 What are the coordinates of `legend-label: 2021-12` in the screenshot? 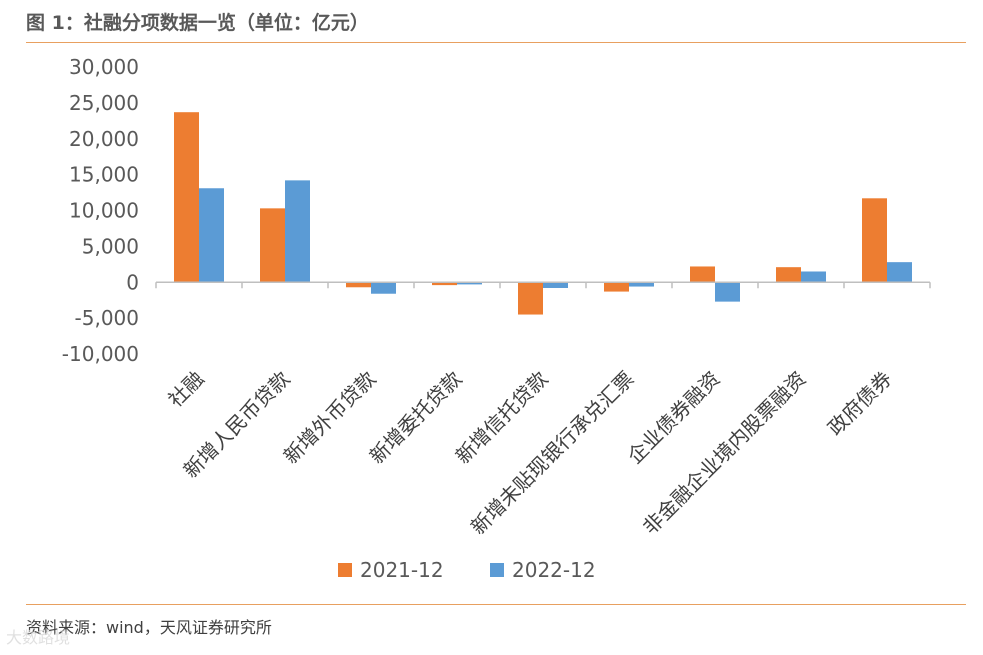 It's located at (402, 570).